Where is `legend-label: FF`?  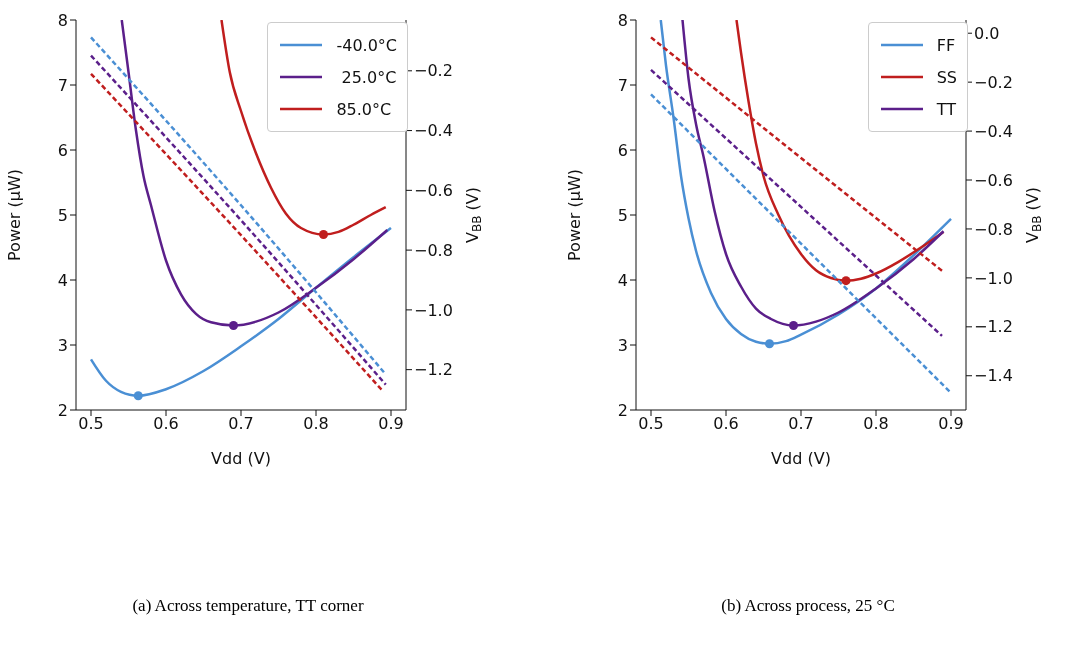
legend-label: FF is located at coordinates (946, 45).